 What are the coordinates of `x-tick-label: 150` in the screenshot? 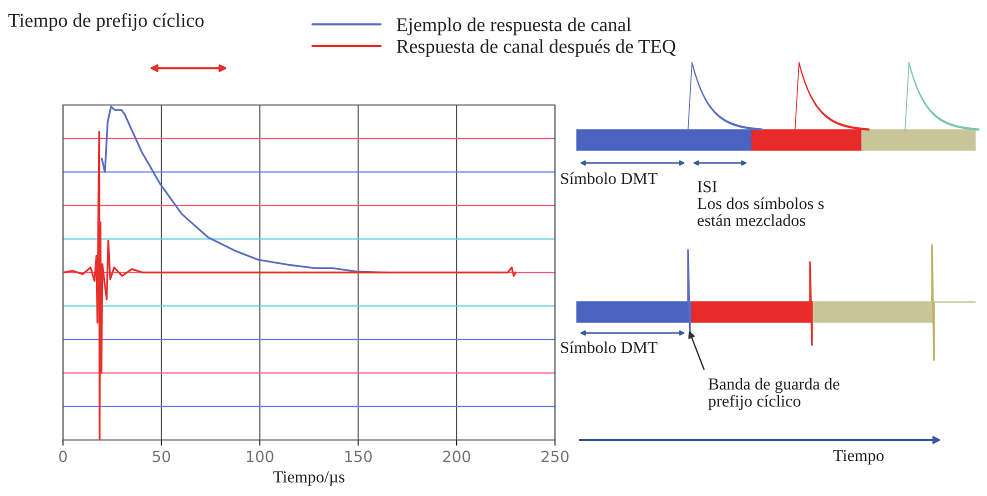 It's located at (358, 456).